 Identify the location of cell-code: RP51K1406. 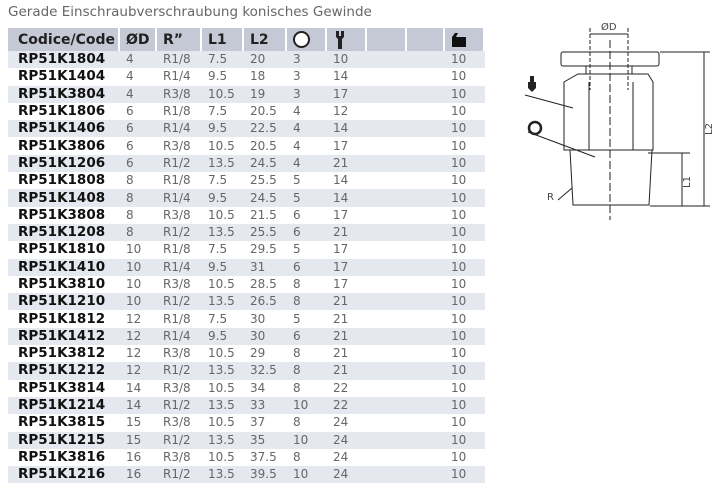
(64, 129).